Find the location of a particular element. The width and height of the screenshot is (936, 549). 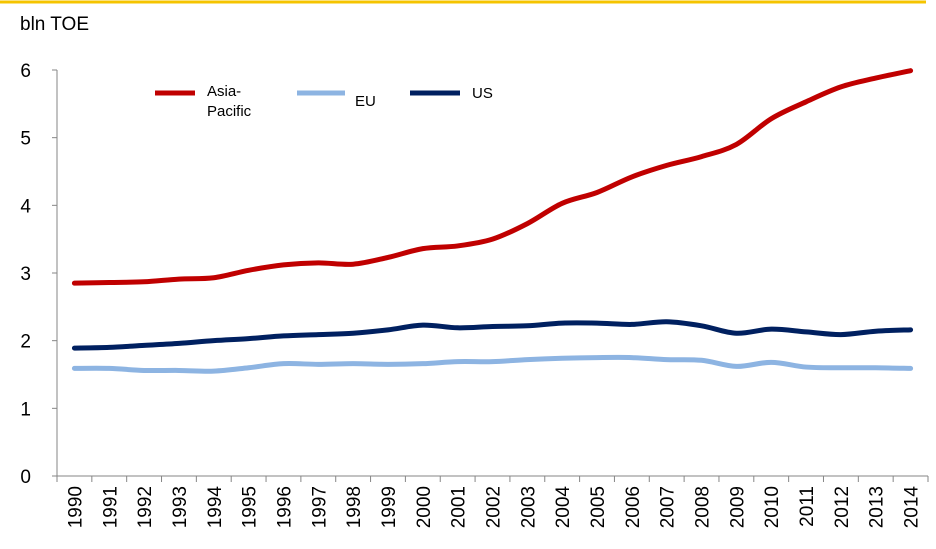

x-tick-label: 2006 is located at coordinates (633, 507).